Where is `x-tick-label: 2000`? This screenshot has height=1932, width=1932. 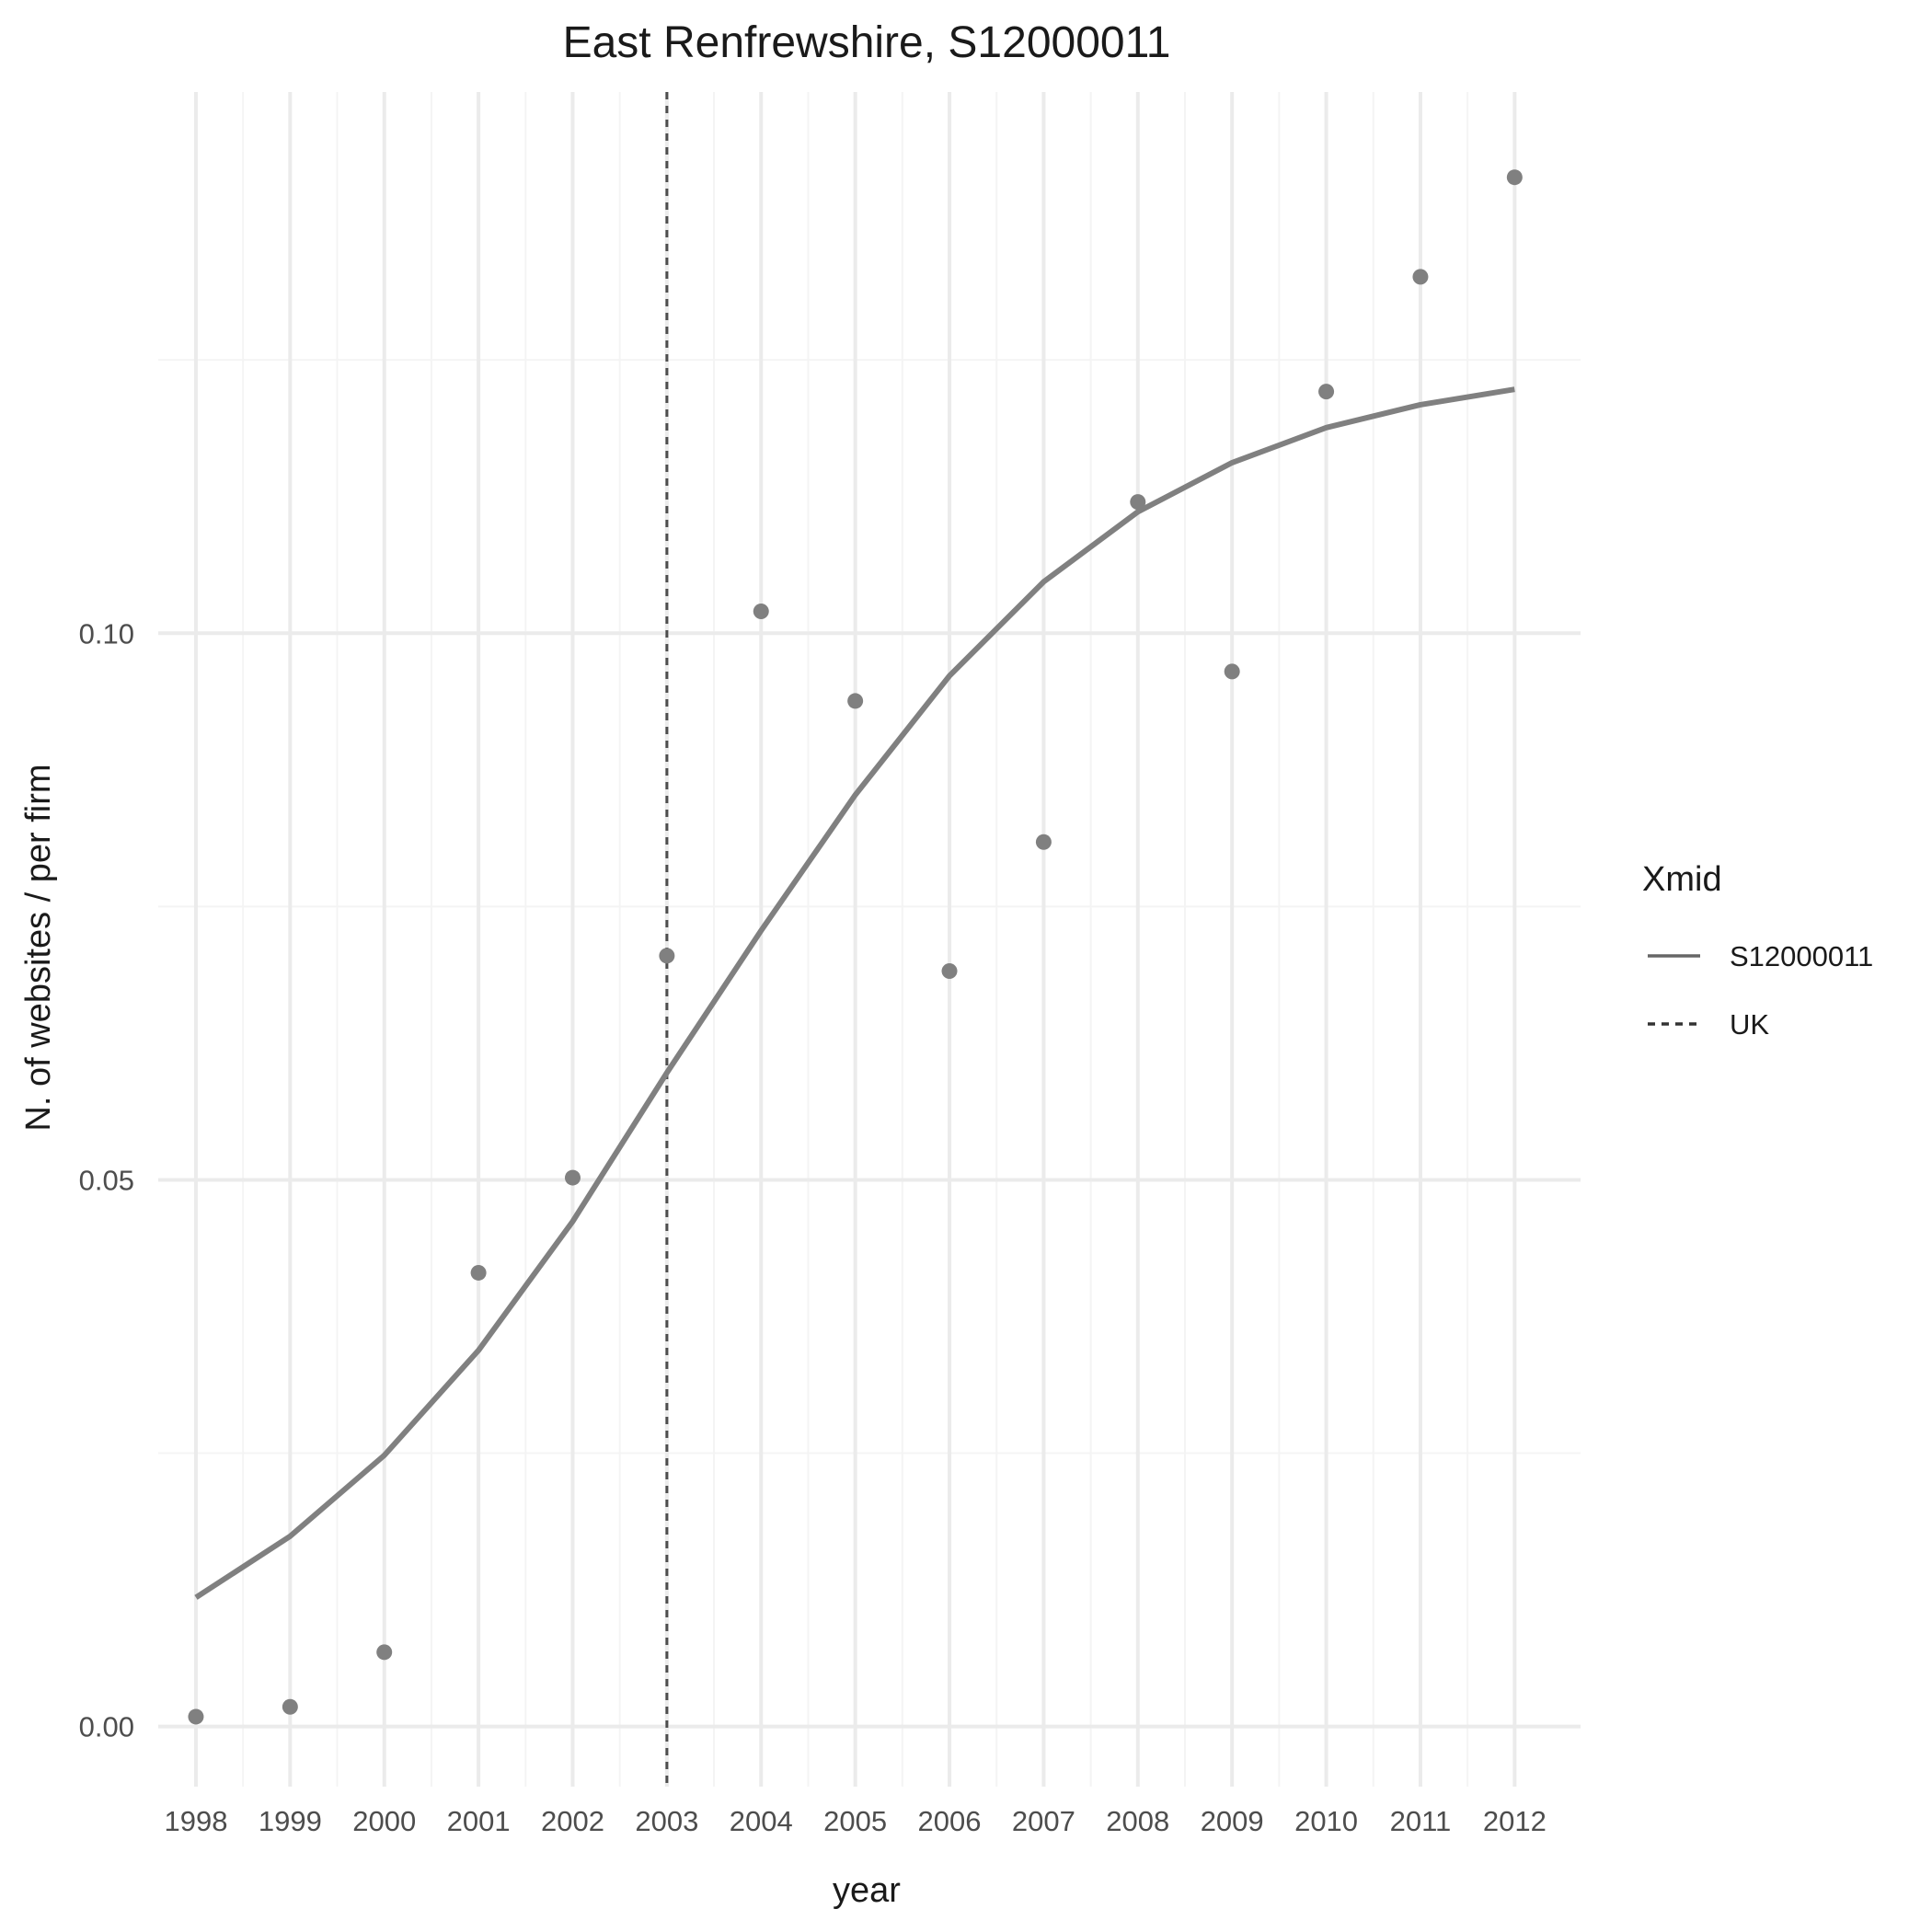
x-tick-label: 2000 is located at coordinates (384, 1821).